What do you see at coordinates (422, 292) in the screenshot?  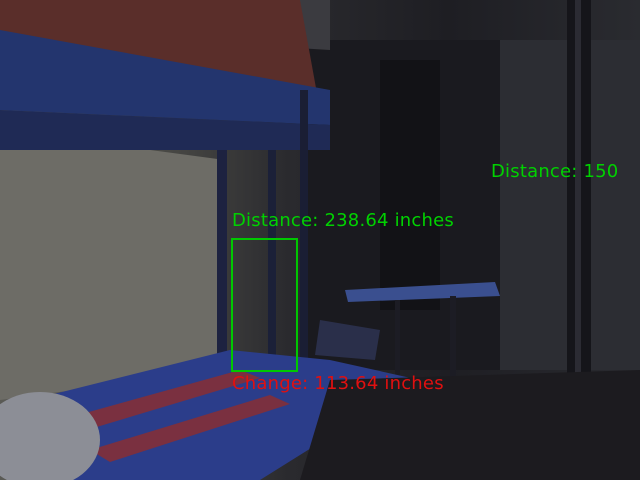 I see `desk-top` at bounding box center [422, 292].